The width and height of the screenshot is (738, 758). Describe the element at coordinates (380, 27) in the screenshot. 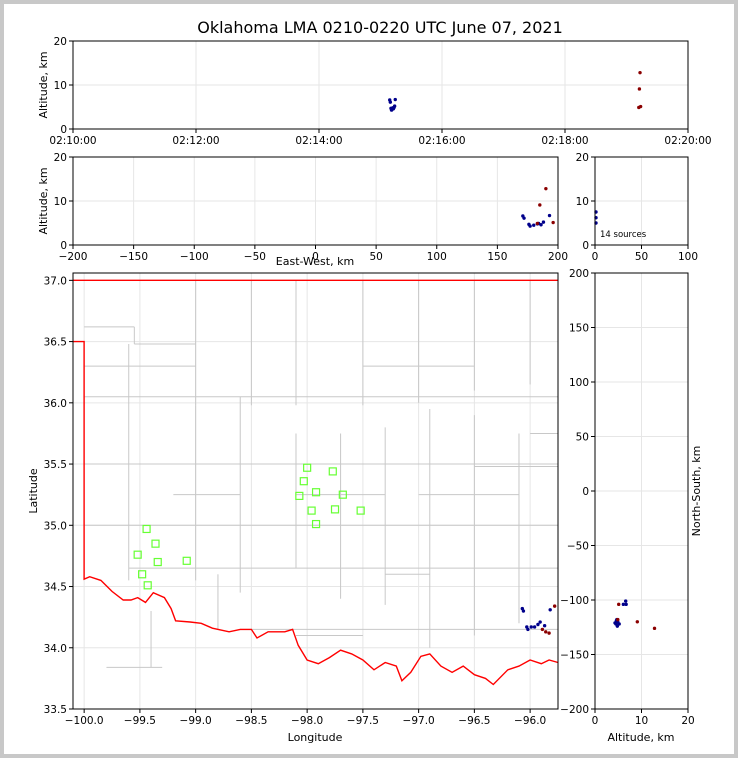

I see `chart-title: Oklahoma LMA 0210-0220 UTC June 07, 2021` at that location.